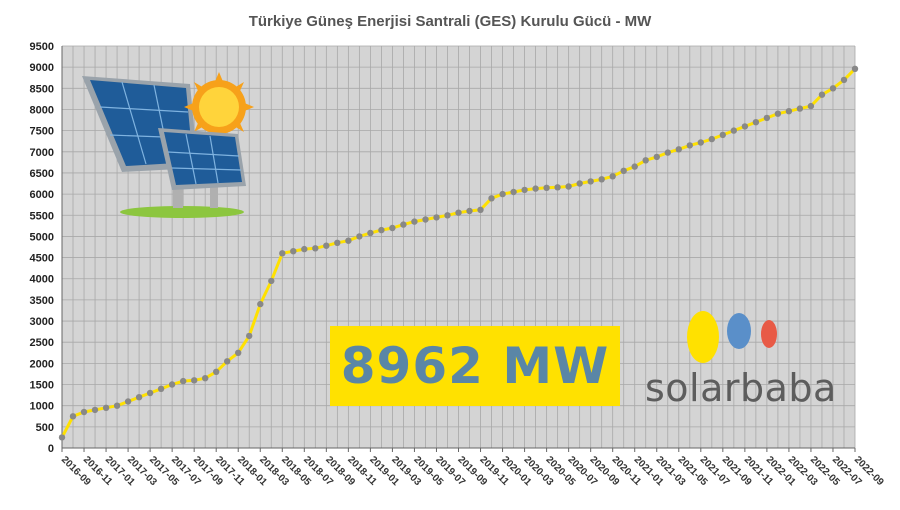  Describe the element at coordinates (42, 153) in the screenshot. I see `y-tick-label: 7000` at that location.